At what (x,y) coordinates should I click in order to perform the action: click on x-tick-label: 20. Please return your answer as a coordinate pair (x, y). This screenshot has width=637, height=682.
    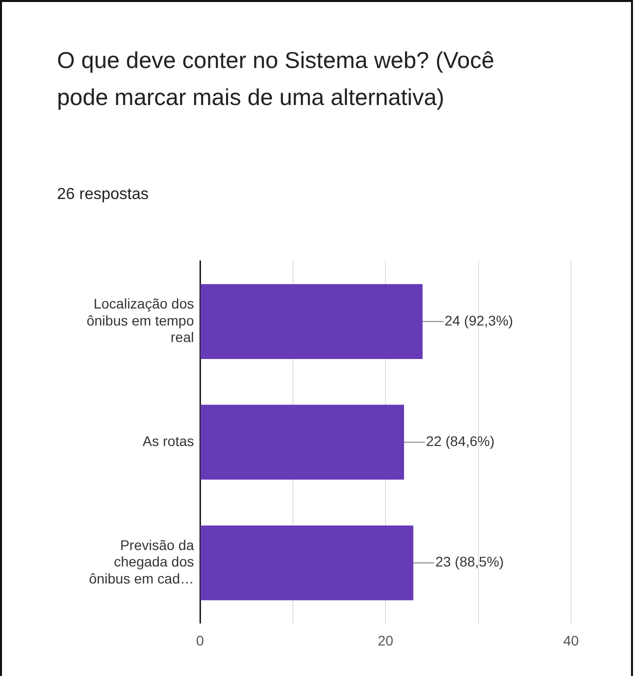
    Looking at the image, I should click on (386, 640).